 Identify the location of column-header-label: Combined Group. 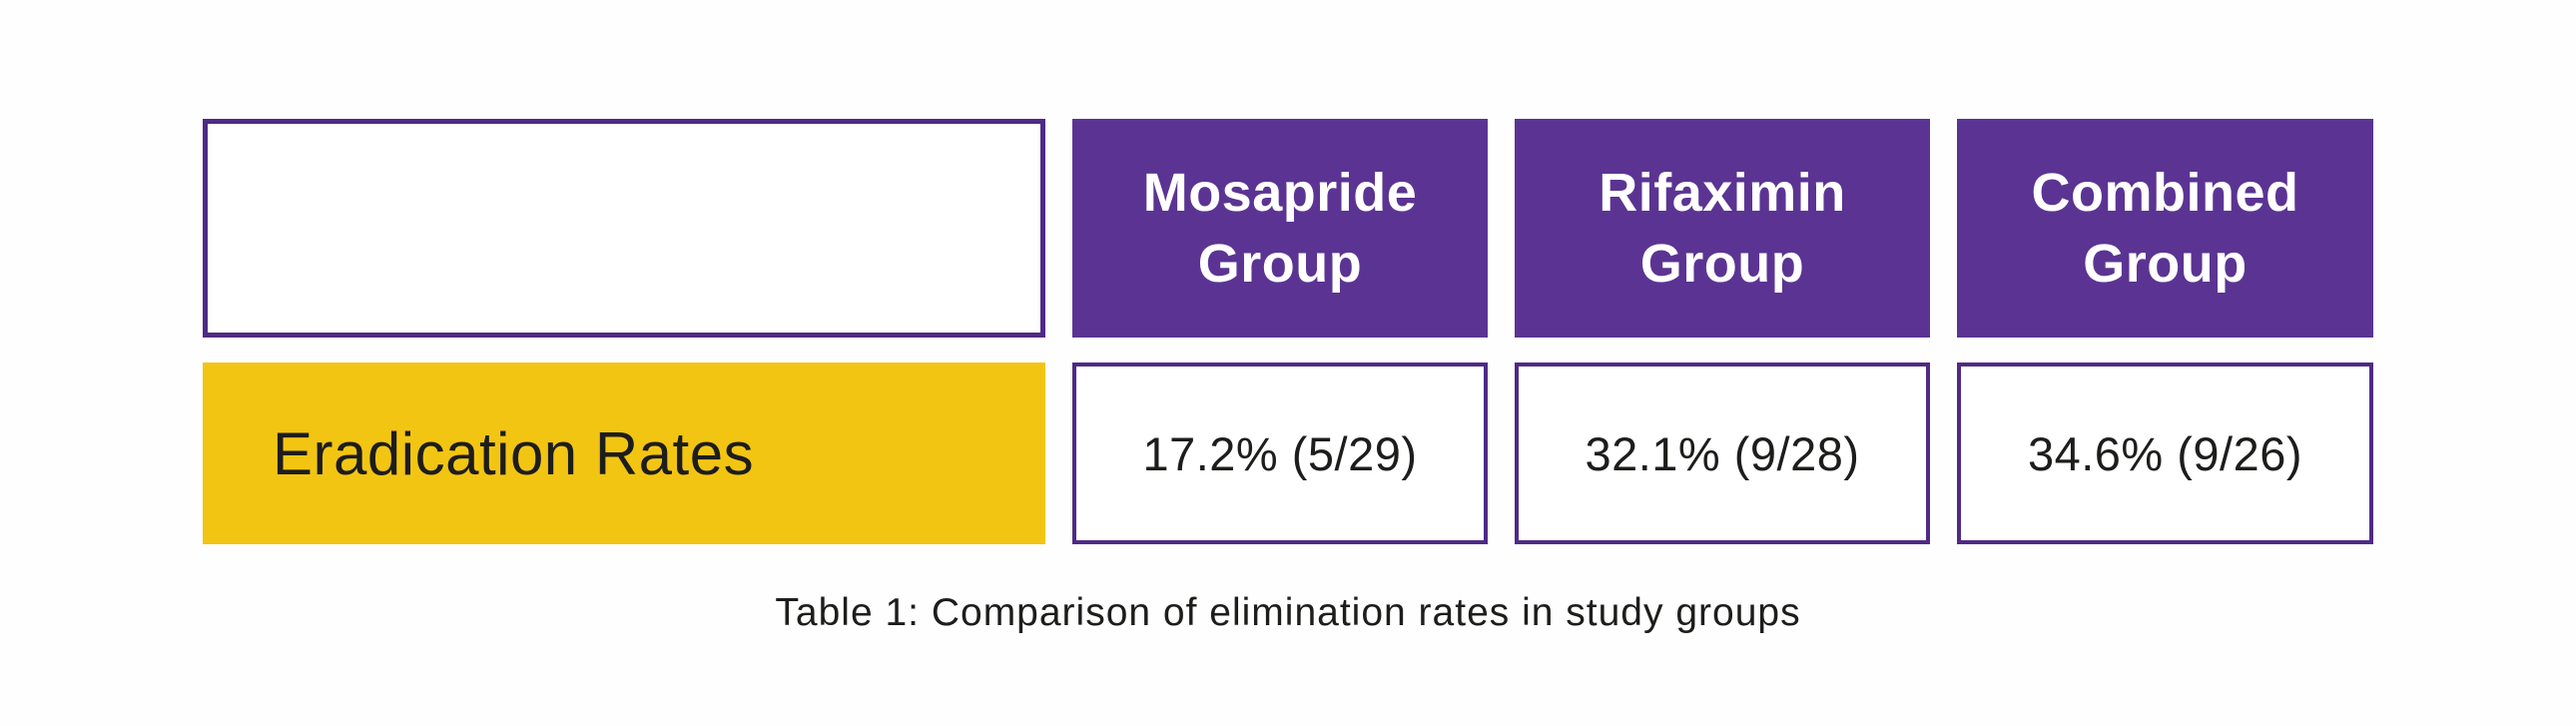
(2165, 228).